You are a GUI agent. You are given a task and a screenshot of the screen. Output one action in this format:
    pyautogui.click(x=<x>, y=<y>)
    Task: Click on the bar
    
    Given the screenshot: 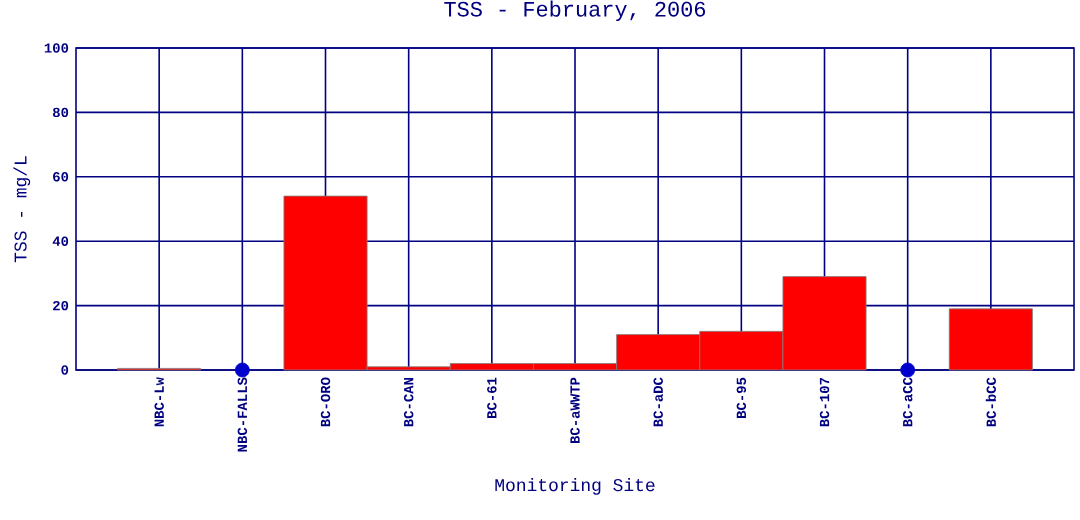 What is the action you would take?
    pyautogui.click(x=990, y=339)
    